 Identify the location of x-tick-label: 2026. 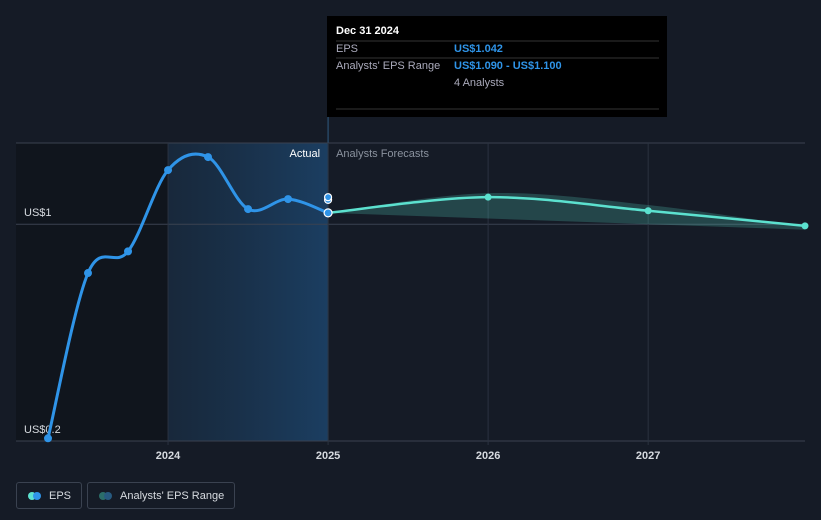
(488, 456).